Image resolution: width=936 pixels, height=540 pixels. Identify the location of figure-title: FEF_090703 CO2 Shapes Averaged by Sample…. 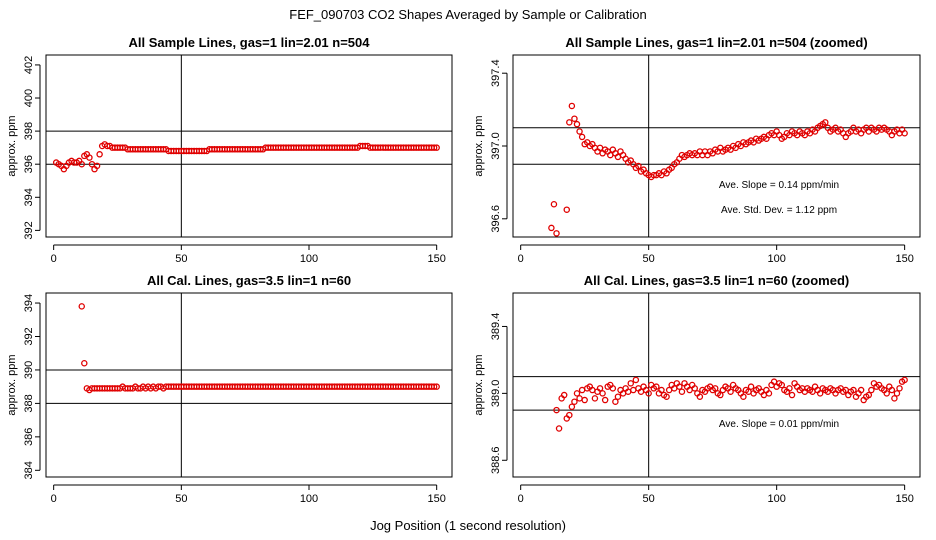
(467, 14).